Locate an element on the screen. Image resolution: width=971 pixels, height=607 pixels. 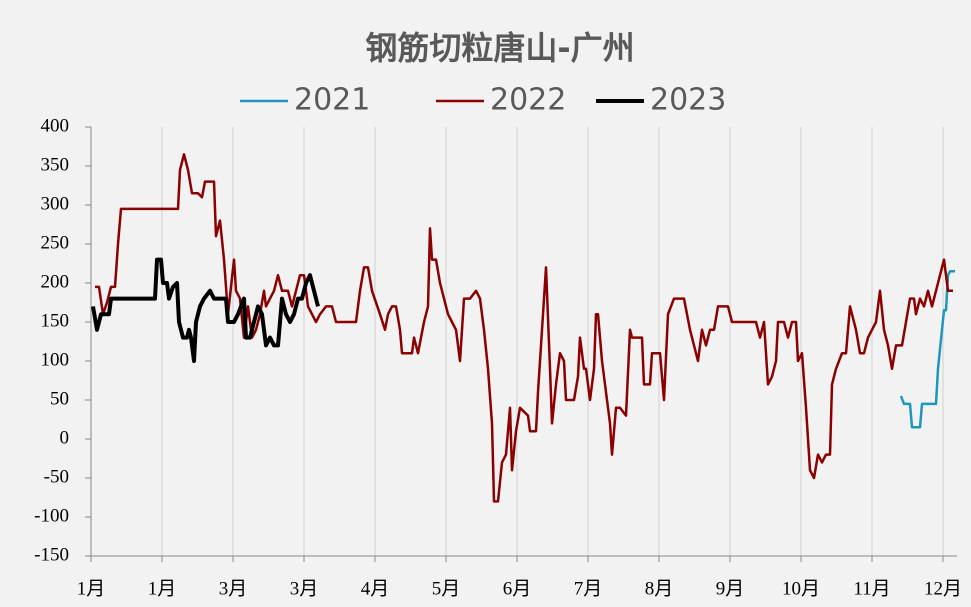
legend-label: 2023 is located at coordinates (688, 100).